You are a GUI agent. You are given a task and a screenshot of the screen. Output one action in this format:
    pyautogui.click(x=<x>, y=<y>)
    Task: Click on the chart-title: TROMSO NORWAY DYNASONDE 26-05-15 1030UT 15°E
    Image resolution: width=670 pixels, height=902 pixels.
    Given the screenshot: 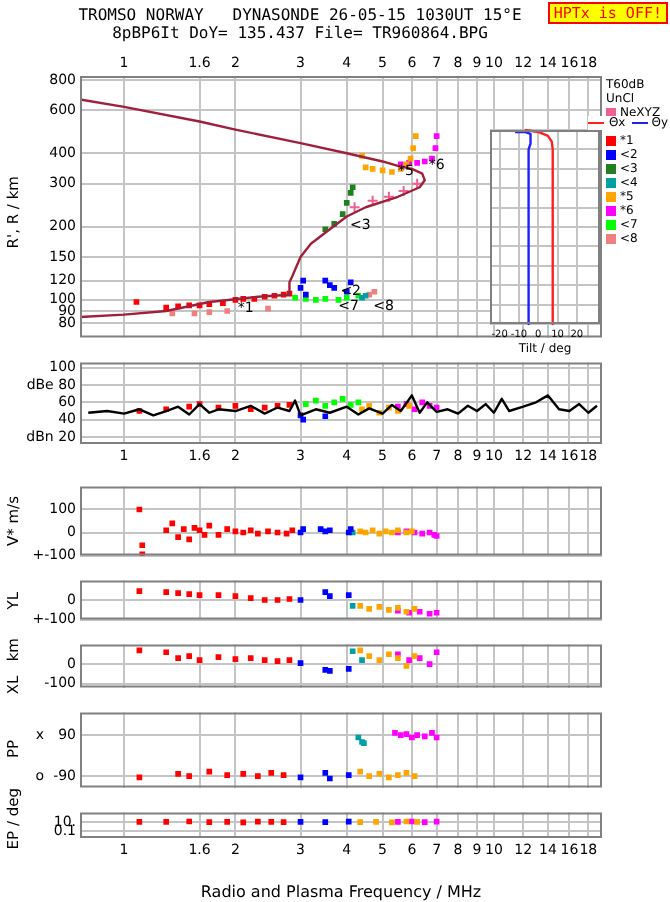 What is the action you would take?
    pyautogui.click(x=300, y=15)
    